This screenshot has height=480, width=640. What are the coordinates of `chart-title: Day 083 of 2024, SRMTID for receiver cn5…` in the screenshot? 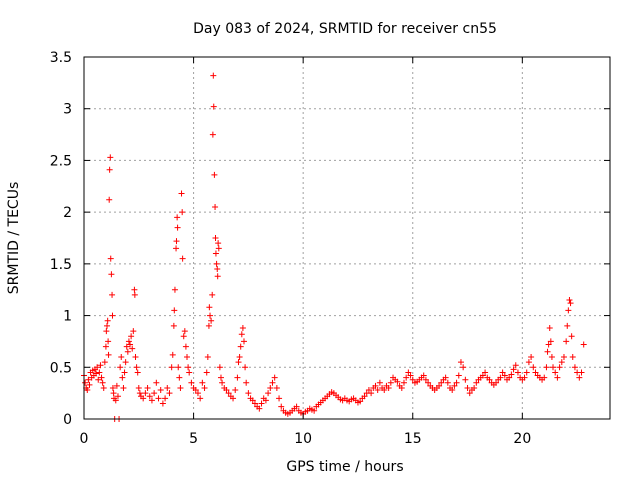 It's located at (345, 29).